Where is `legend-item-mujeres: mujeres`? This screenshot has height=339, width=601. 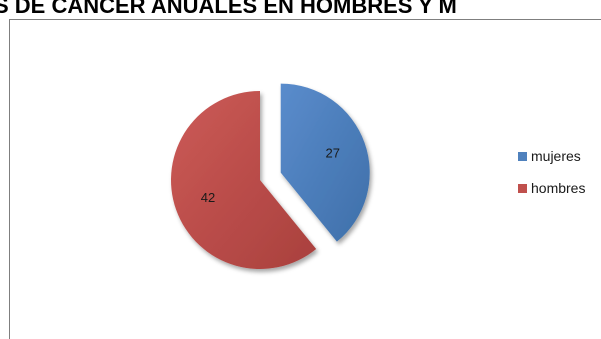 legend-item-mujeres: mujeres is located at coordinates (551, 156).